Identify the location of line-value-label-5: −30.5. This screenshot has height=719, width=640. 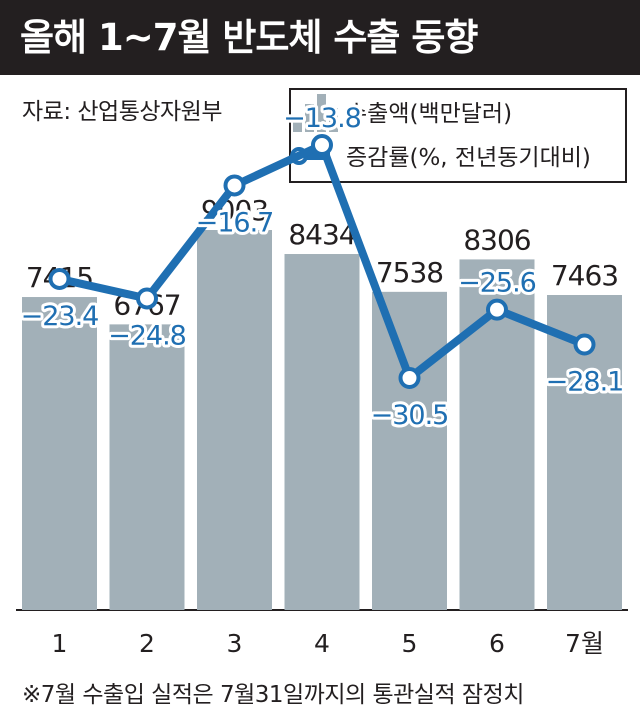
(410, 415).